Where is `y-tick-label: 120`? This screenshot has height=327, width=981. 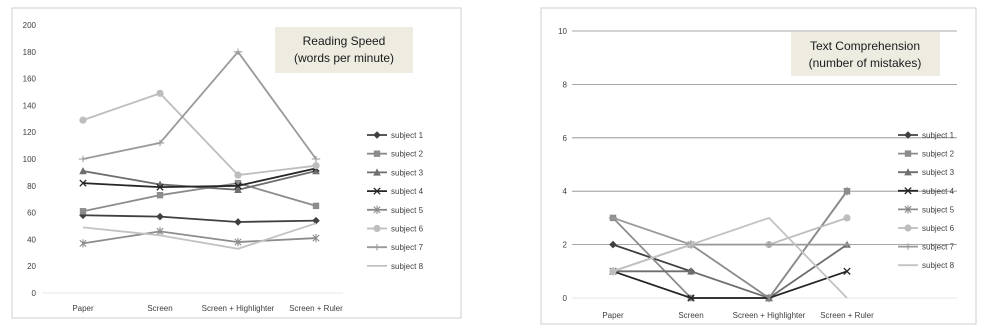 y-tick-label: 120 is located at coordinates (30, 132).